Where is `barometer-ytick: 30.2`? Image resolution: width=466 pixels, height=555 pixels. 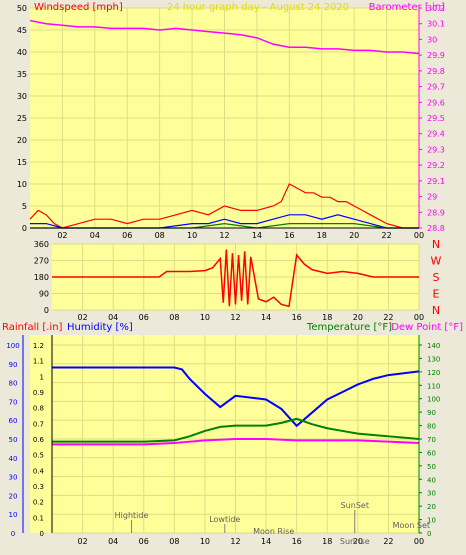 barometer-ytick: 30.2 is located at coordinates (436, 8).